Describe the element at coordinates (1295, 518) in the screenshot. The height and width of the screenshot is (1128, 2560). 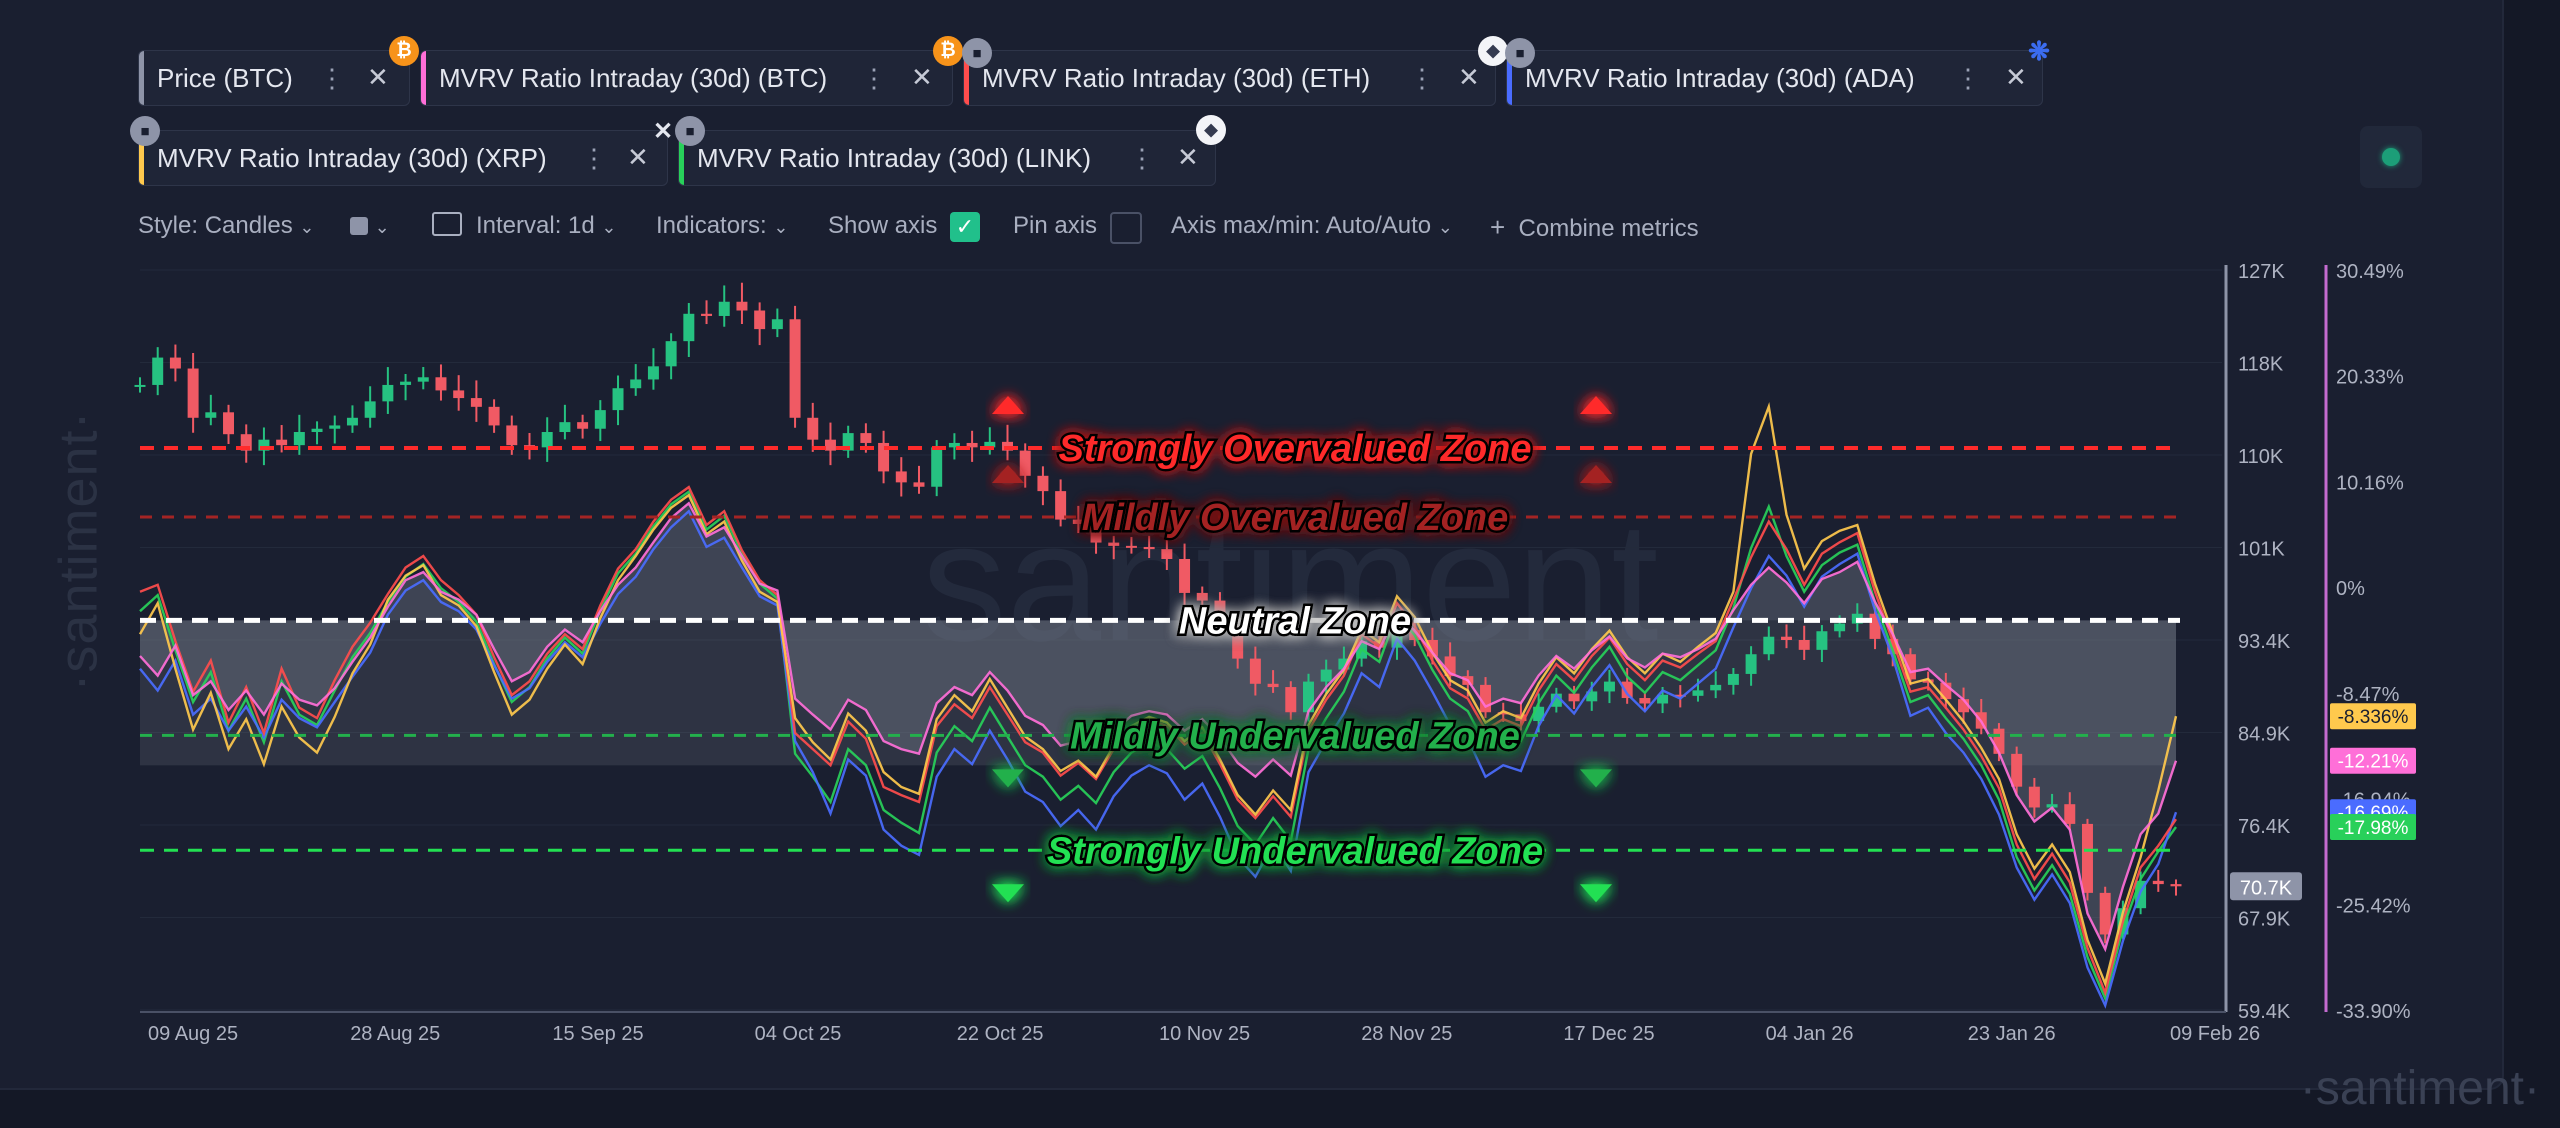
I see `zone-label: Mildly Overvalued Zone` at that location.